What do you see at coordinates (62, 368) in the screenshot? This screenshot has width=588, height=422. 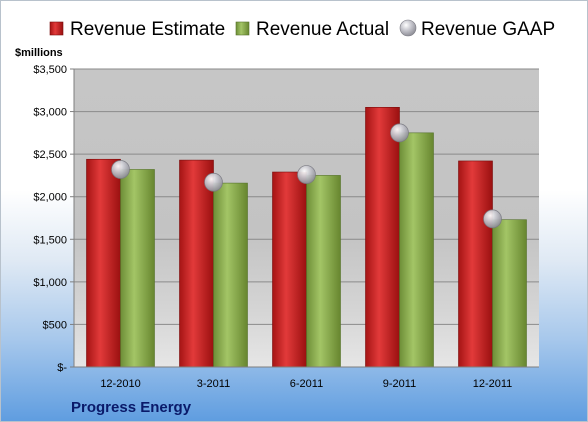 I see `y-tick-label: $-` at bounding box center [62, 368].